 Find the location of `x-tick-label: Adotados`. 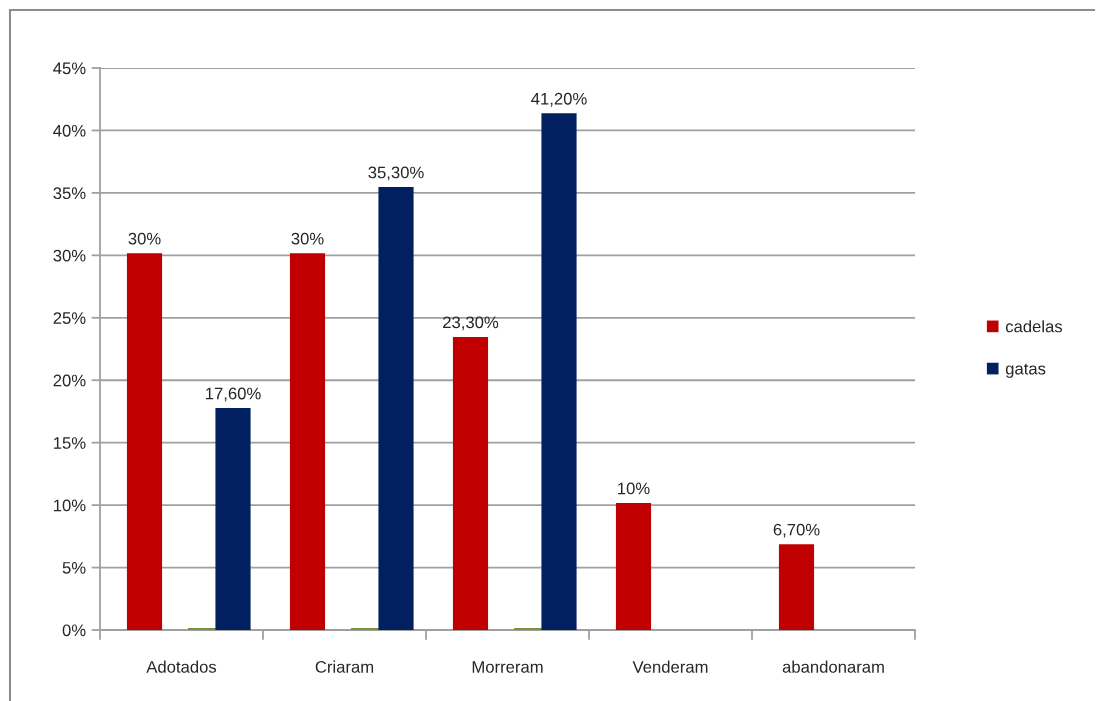

x-tick-label: Adotados is located at coordinates (181, 666).